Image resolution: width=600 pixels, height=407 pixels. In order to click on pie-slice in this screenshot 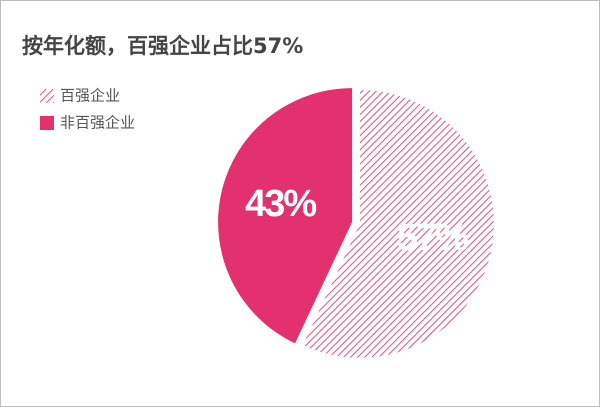, I will do `click(285, 216)`.